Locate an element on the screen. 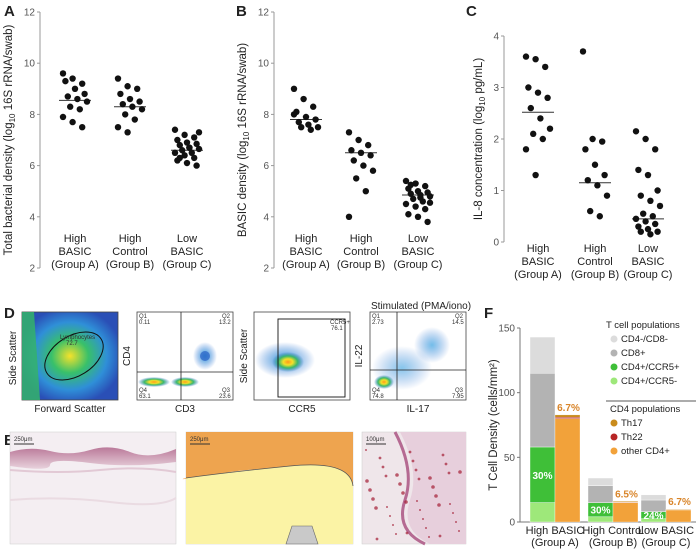  stimulated-title: Stimulated (PMA/iono) is located at coordinates (421, 306).